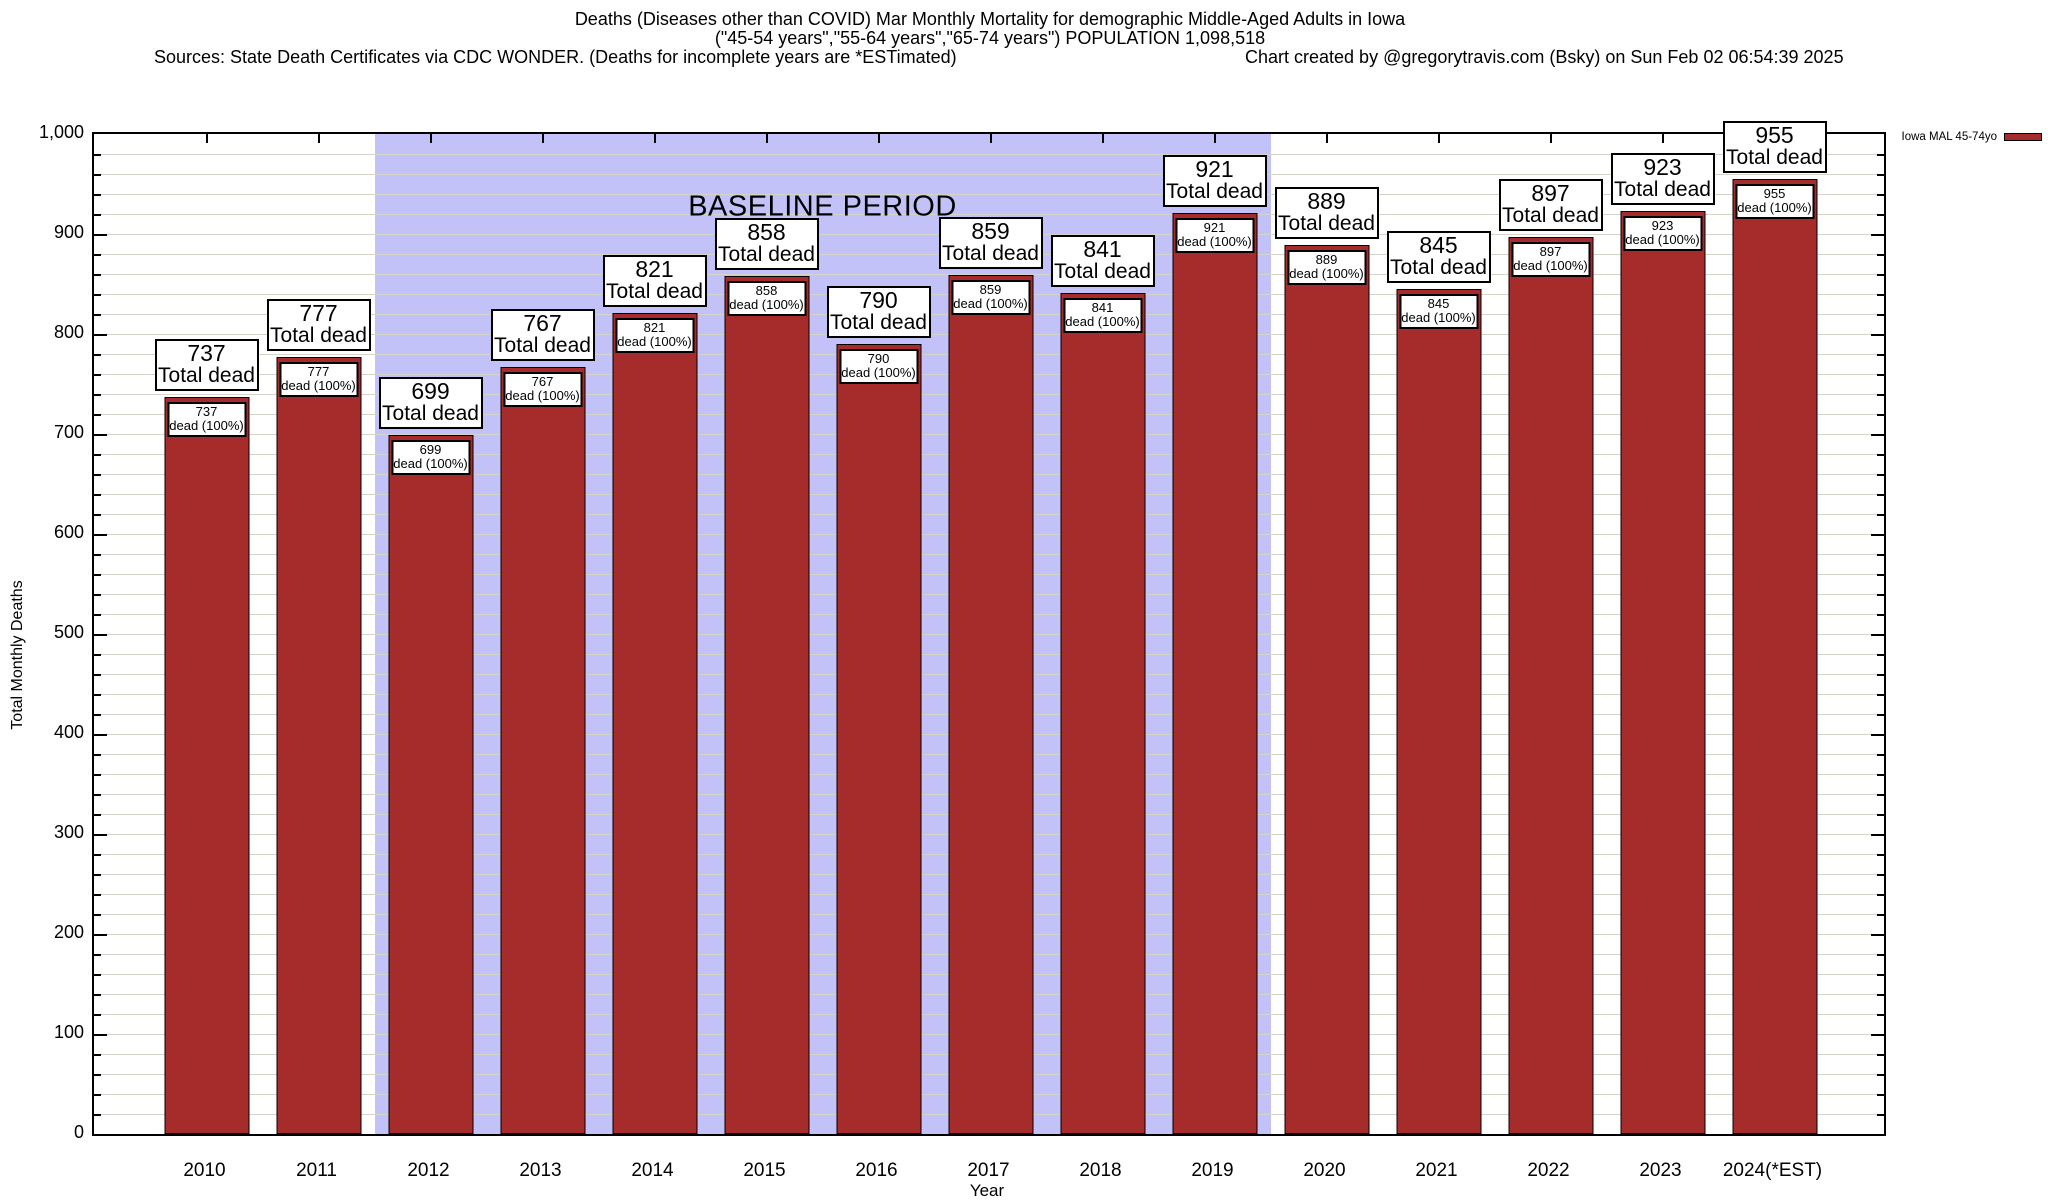 This screenshot has height=1200, width=2048. I want to click on total-dead-value: 858, so click(766, 232).